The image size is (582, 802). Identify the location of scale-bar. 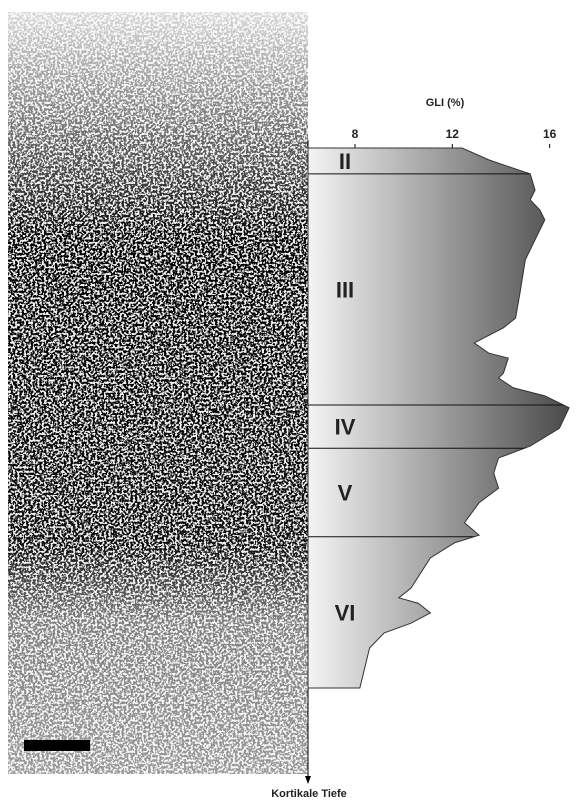
(57, 745).